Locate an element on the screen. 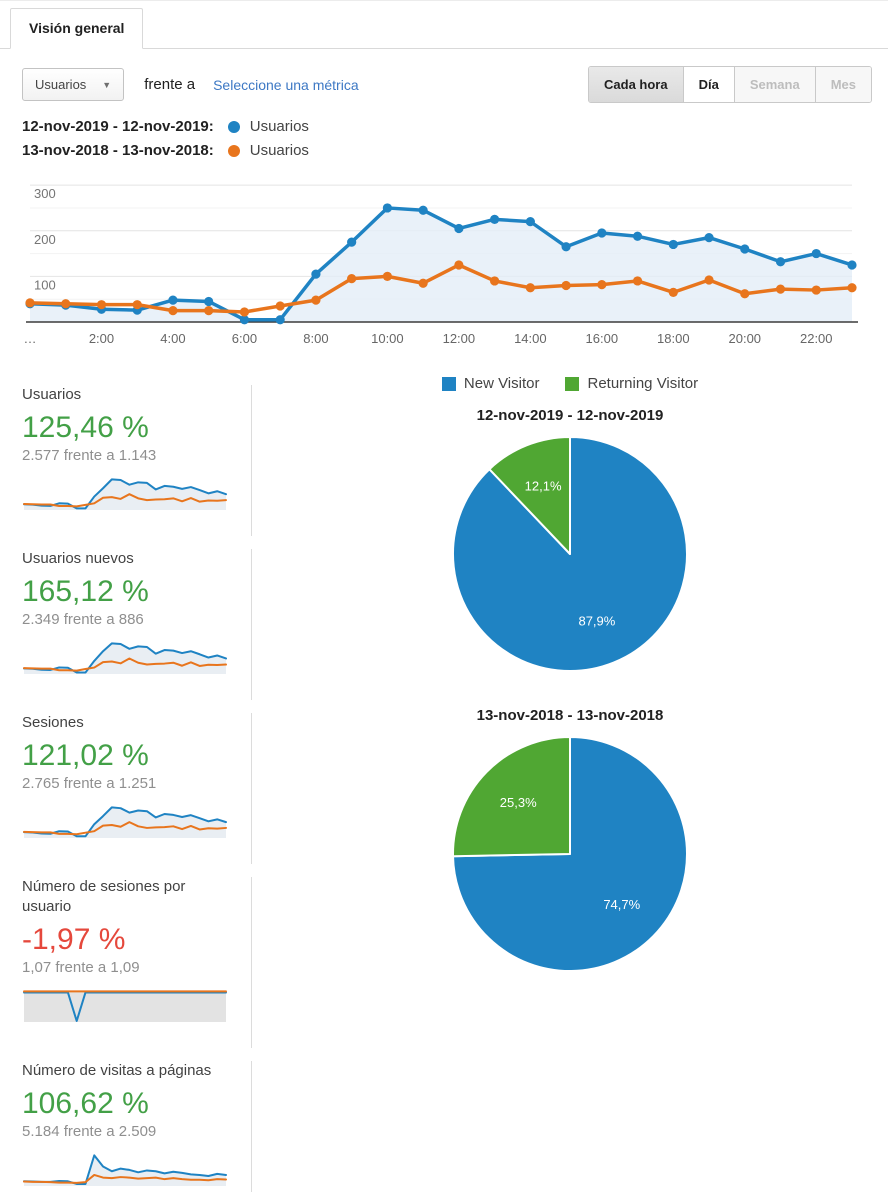 This screenshot has height=1192, width=888. pie-block-2018: 13-nov-2018 - 13-nov-2018 74,7% 25,3% is located at coordinates (570, 840).